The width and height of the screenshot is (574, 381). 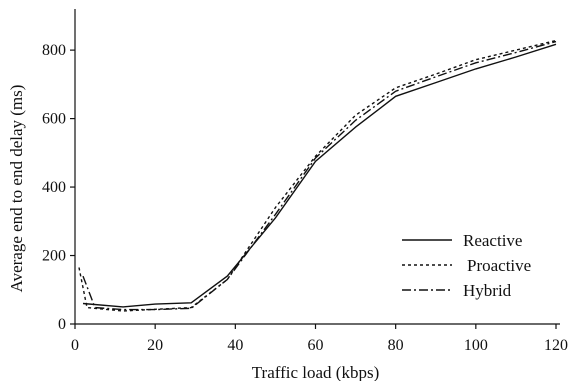 I want to click on x-axis-title: Traffic load (kbps), so click(x=315, y=372).